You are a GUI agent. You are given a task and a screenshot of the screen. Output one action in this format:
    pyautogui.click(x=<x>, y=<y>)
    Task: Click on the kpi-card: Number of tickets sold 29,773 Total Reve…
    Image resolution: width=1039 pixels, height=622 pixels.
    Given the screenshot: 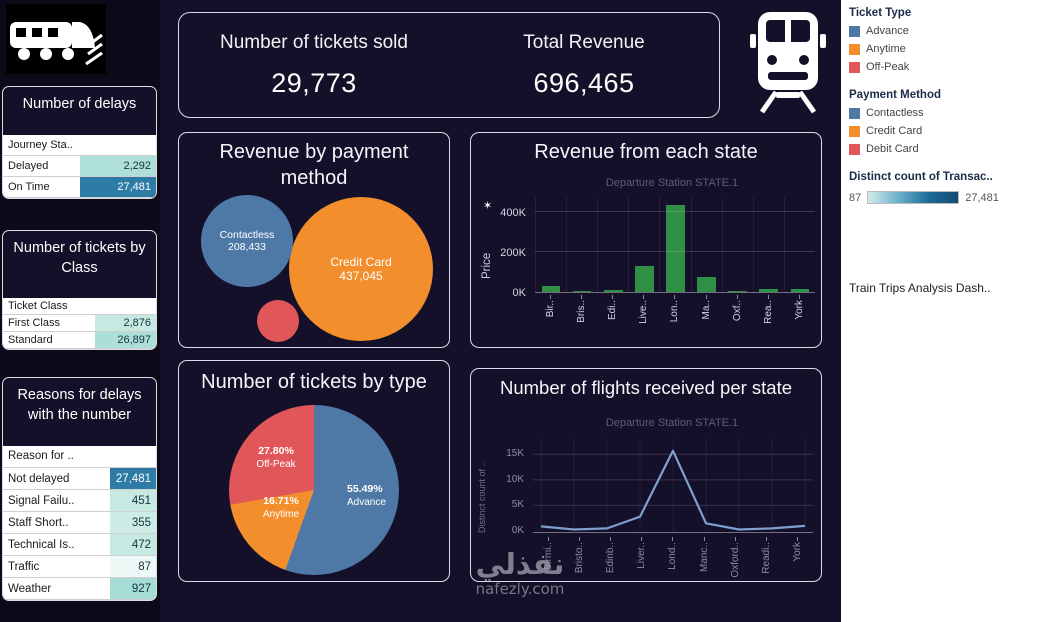 What is the action you would take?
    pyautogui.click(x=449, y=65)
    